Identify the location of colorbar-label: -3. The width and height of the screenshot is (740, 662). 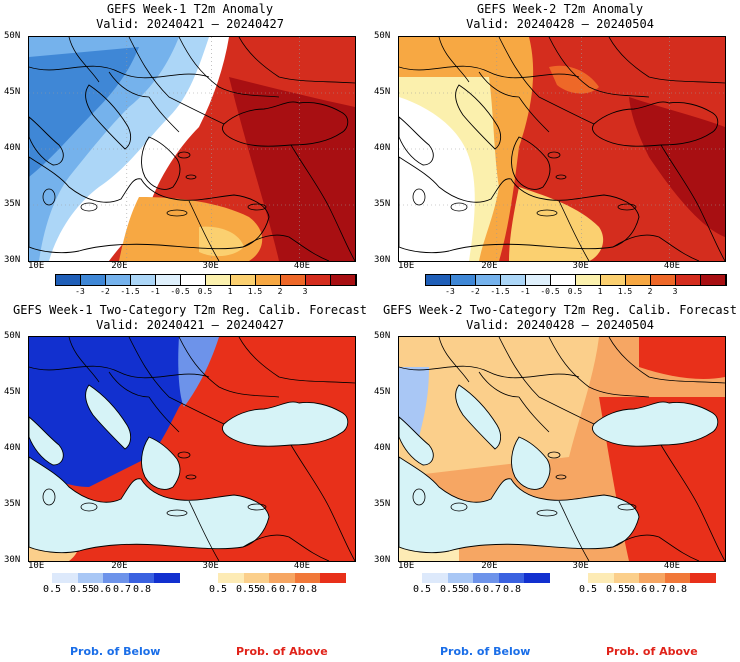
(80, 291).